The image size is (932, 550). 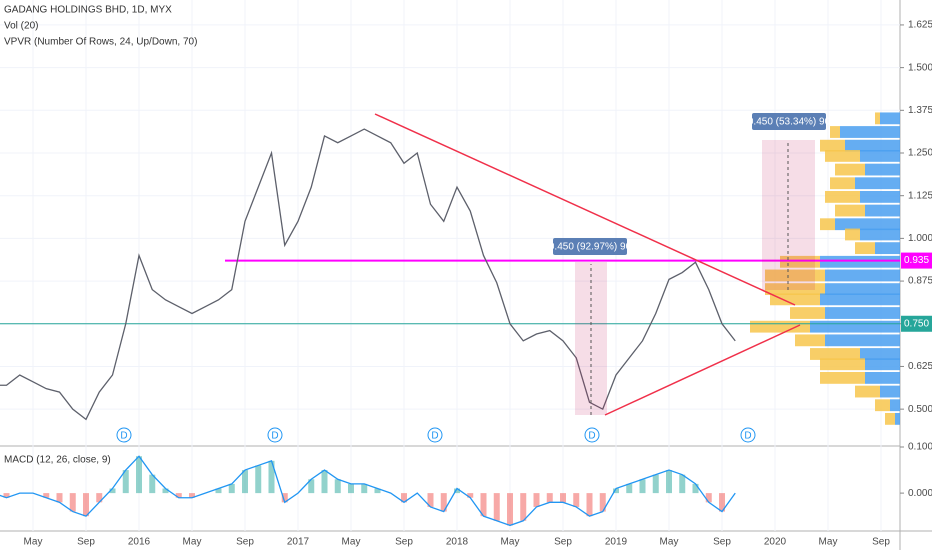 I want to click on y-tick-label: 1.625, so click(x=920, y=25).